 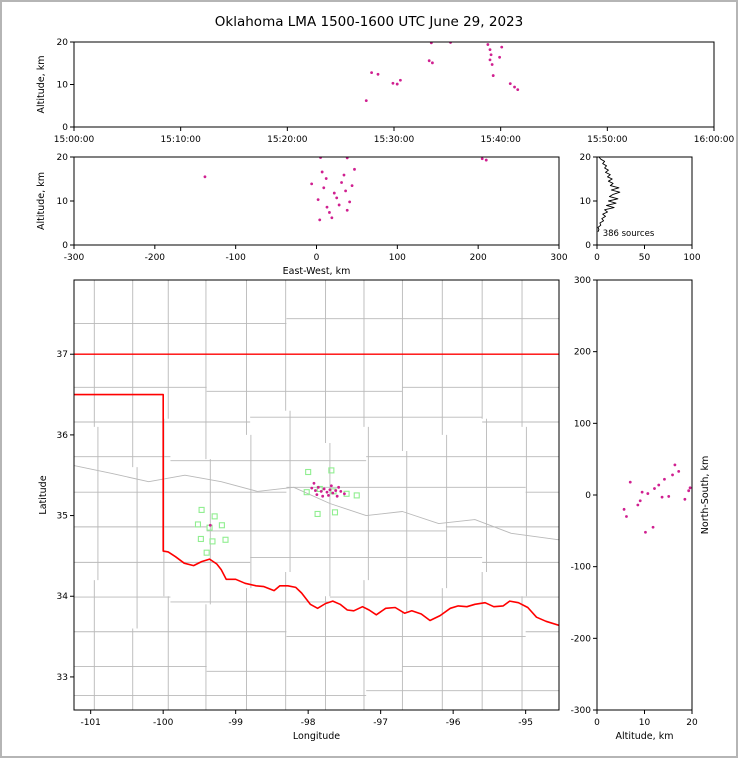 I want to click on y-tick-label: 34, so click(x=63, y=597).